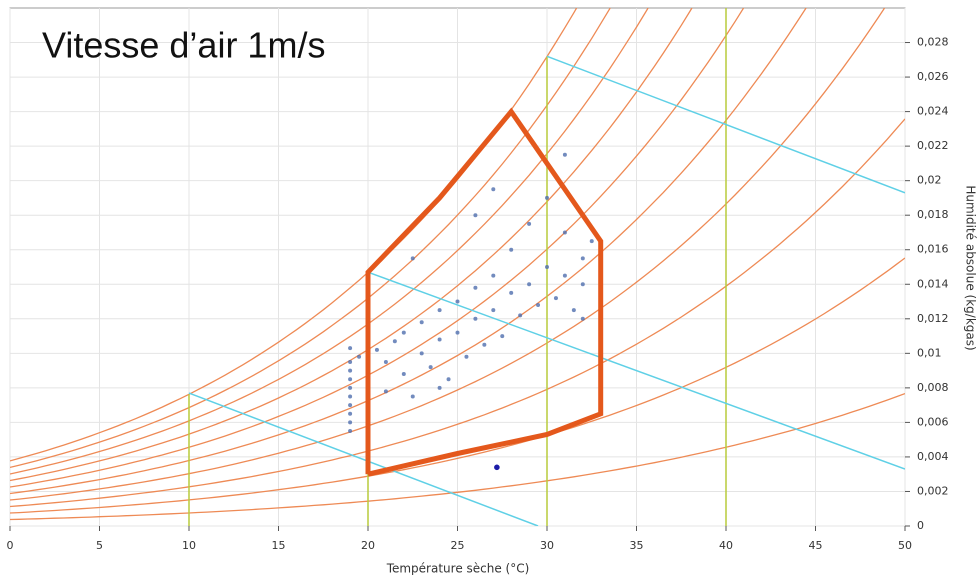  Describe the element at coordinates (933, 214) in the screenshot. I see `y-tick-label: 0,018` at that location.